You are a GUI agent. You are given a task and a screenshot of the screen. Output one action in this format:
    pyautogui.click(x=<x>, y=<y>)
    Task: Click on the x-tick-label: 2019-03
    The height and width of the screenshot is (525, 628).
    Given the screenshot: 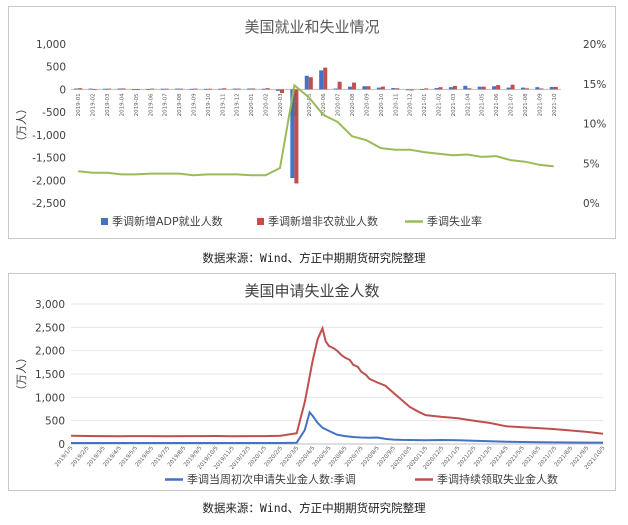 What is the action you would take?
    pyautogui.click(x=108, y=104)
    